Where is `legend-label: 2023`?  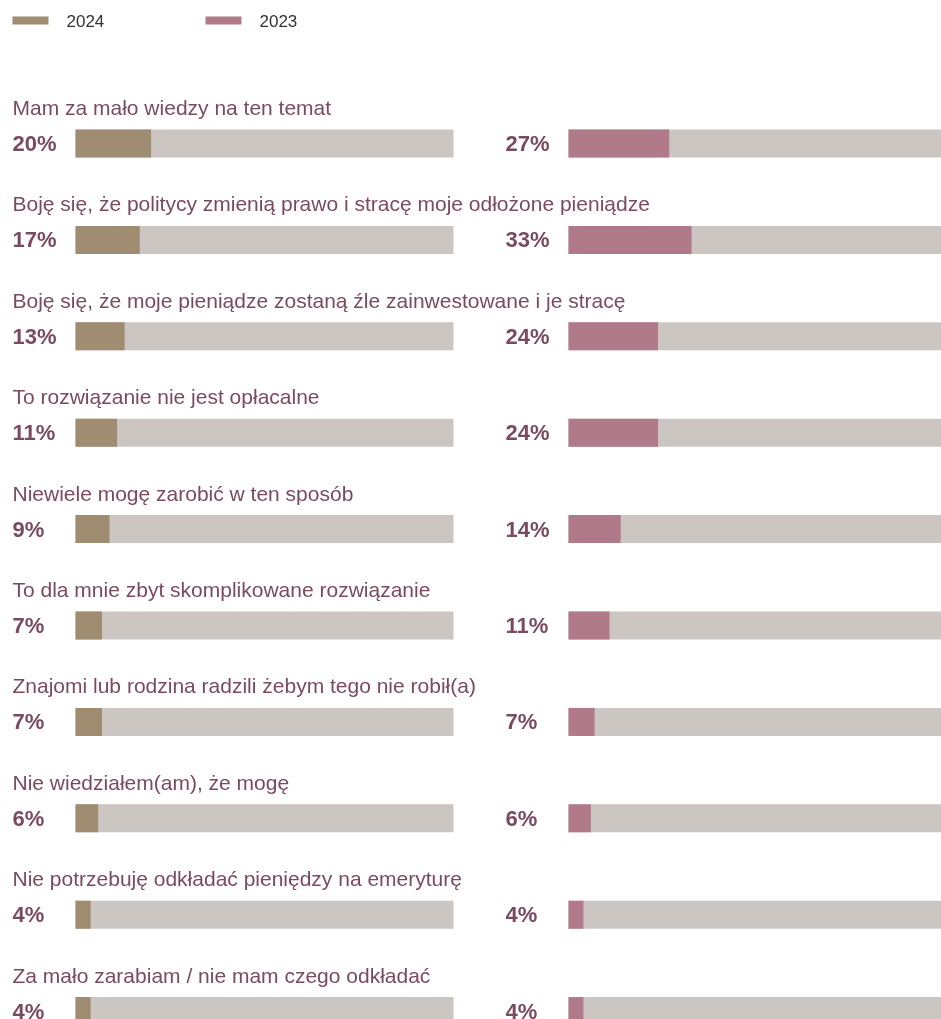 legend-label: 2023 is located at coordinates (278, 21).